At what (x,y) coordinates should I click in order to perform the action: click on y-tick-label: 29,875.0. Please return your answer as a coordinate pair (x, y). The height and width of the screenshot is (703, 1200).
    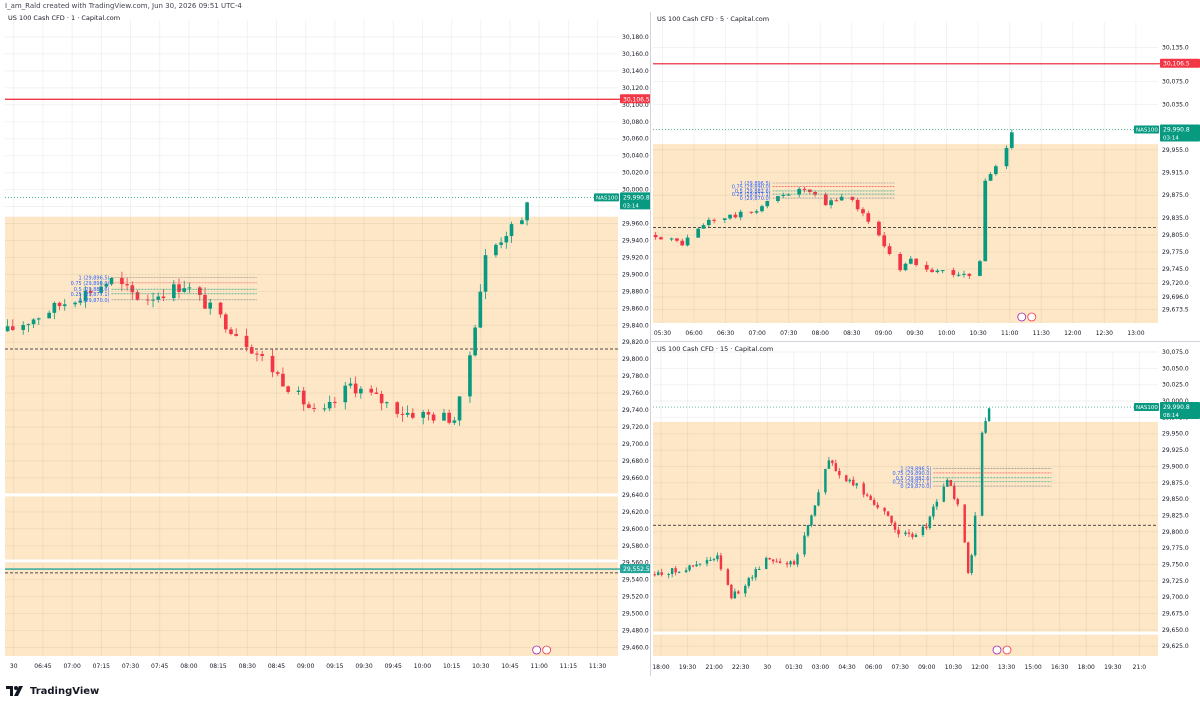
    Looking at the image, I should click on (1175, 195).